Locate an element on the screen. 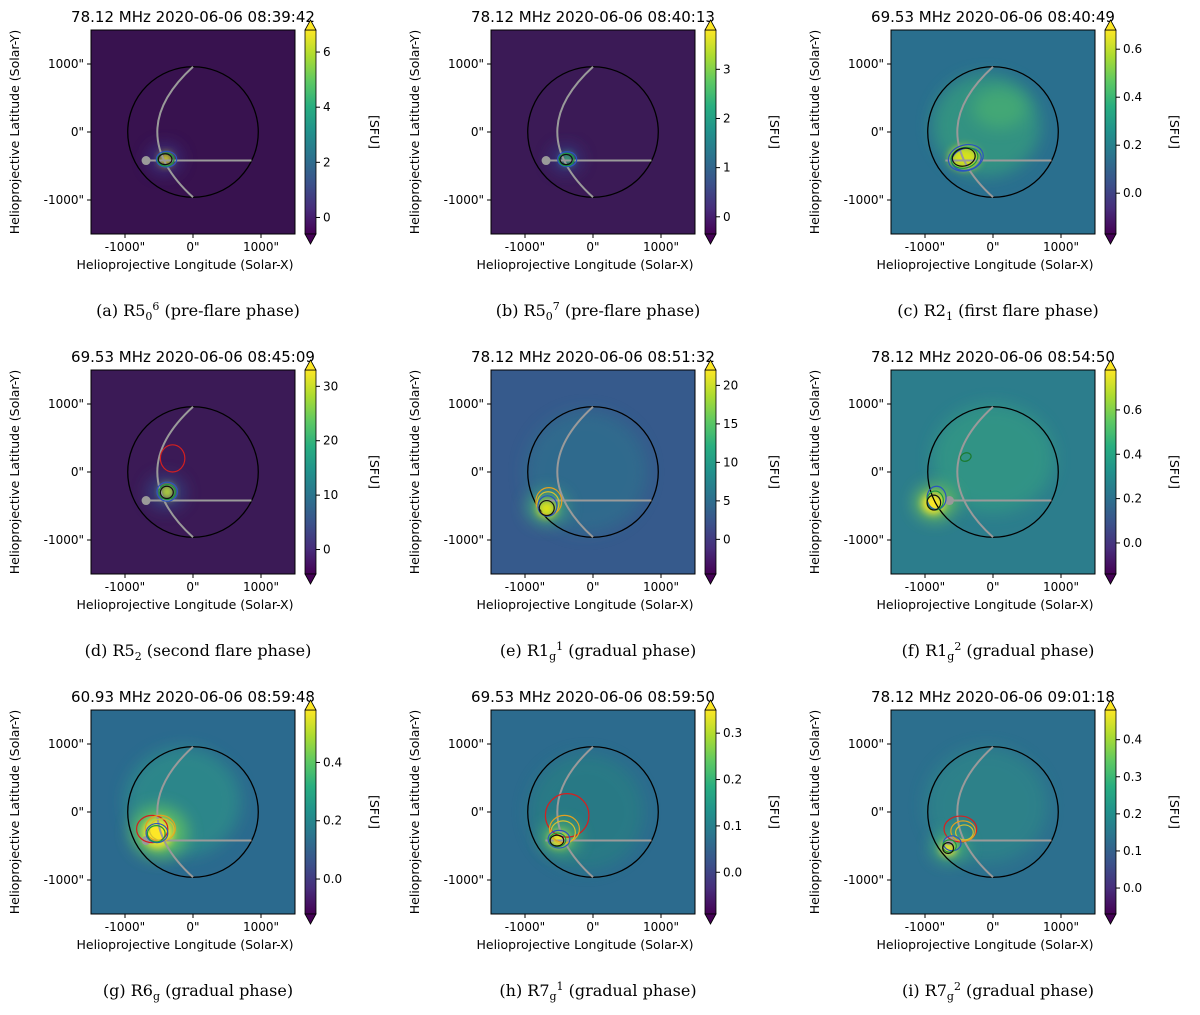 This screenshot has height=1015, width=1200. caption-prefix: (f) R1 is located at coordinates (925, 650).